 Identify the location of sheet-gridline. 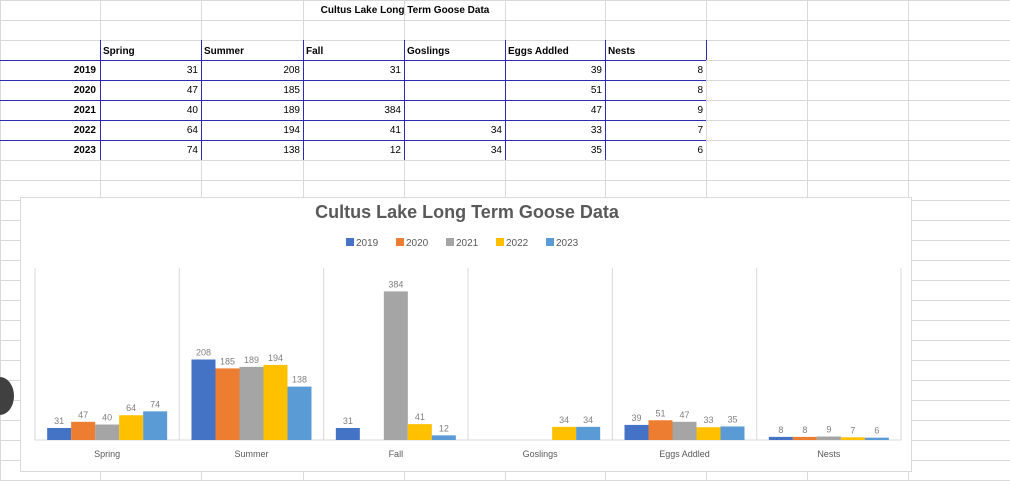
(0, 240).